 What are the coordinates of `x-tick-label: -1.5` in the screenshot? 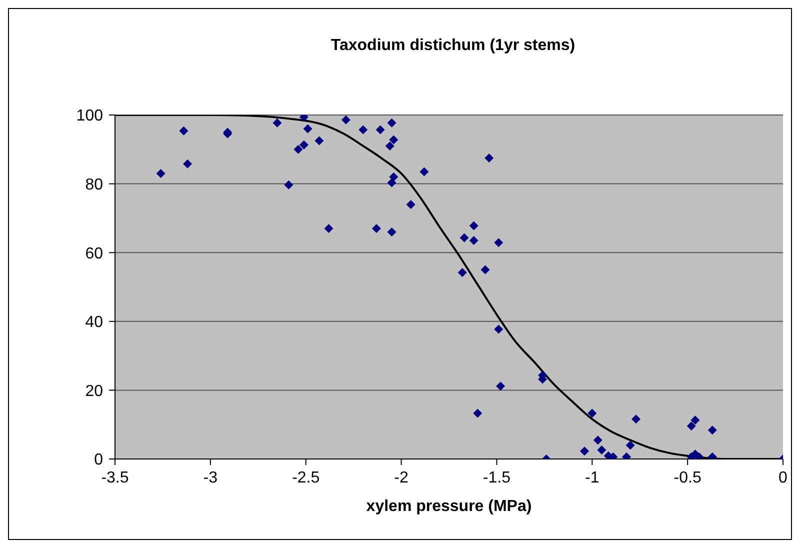 It's located at (496, 477).